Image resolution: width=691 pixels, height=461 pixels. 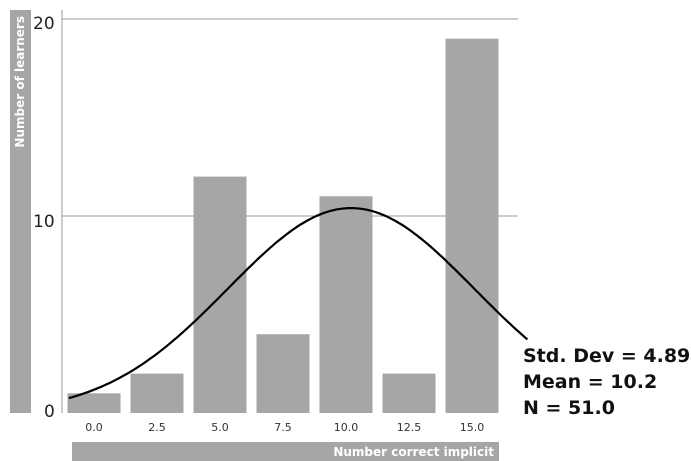 What do you see at coordinates (607, 356) in the screenshot?
I see `std-dev-label: Std. Dev = 4.89` at bounding box center [607, 356].